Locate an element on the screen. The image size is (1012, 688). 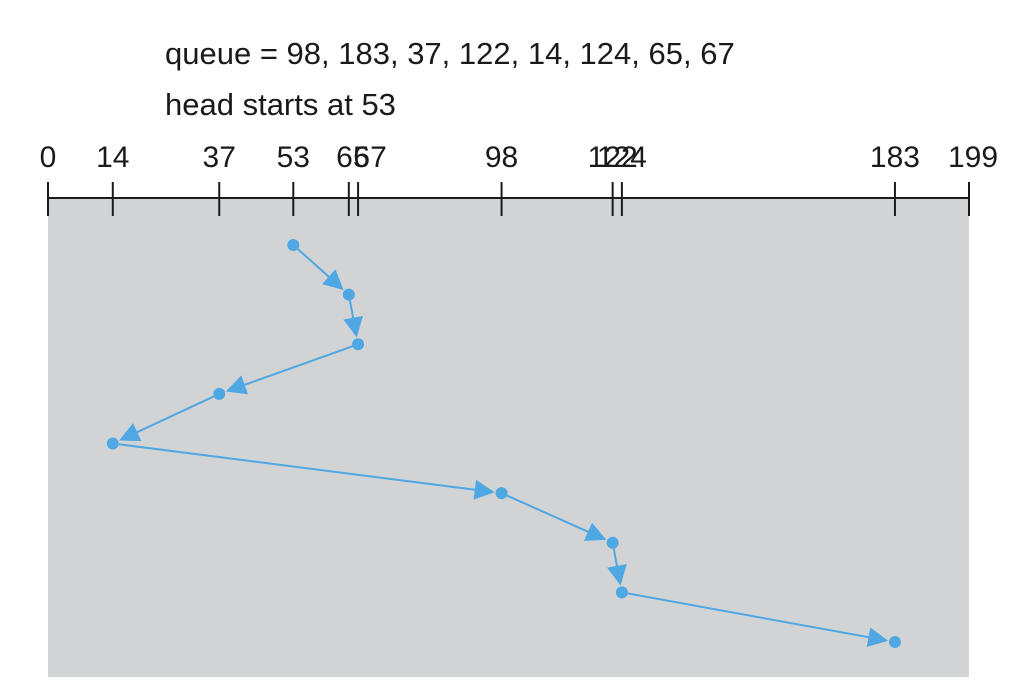
axis-tick-label: 65 is located at coordinates (352, 157).